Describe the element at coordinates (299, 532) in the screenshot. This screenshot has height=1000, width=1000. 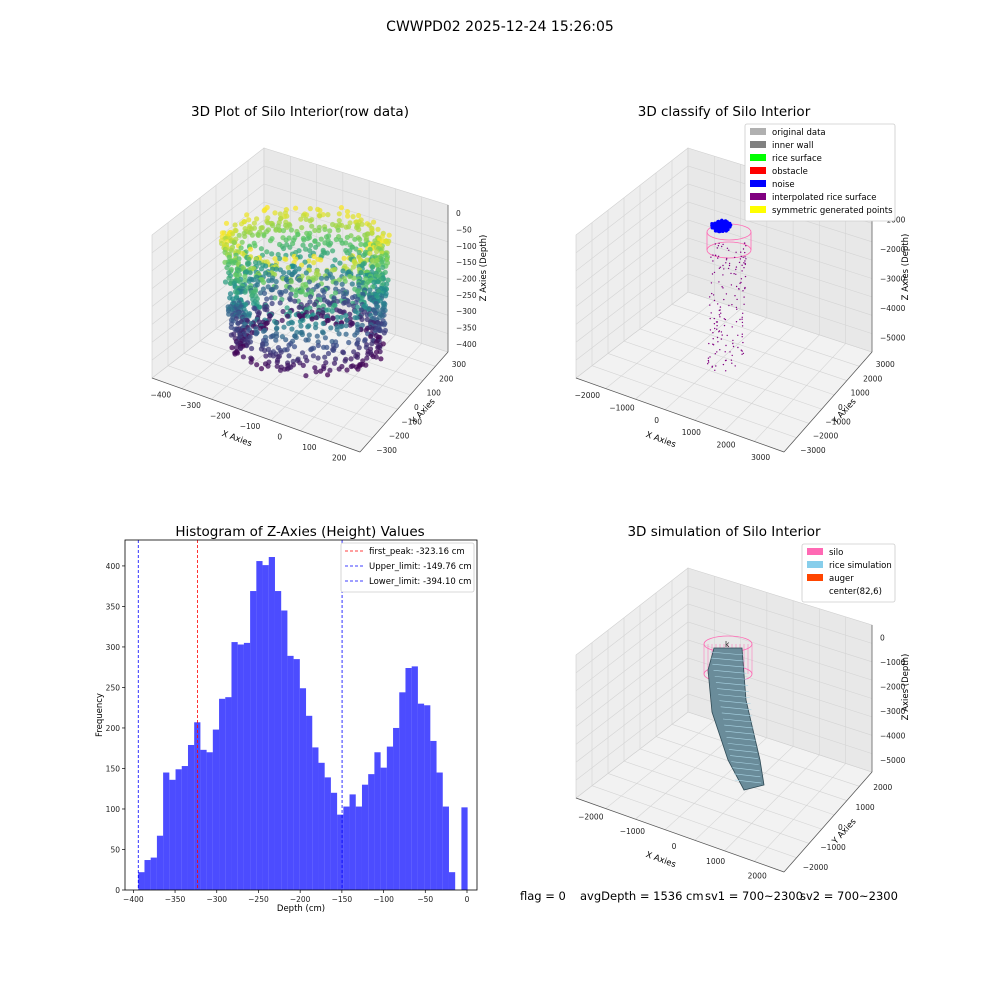
I see `histogram-title: Histogram of Z-Axies (Height) Values` at that location.